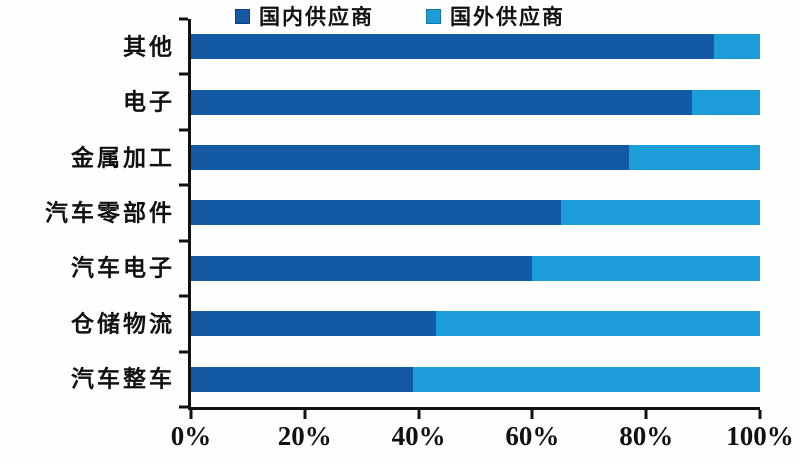 The image size is (800, 464). What do you see at coordinates (304, 436) in the screenshot?
I see `x-axis-tick-label: 20%` at bounding box center [304, 436].